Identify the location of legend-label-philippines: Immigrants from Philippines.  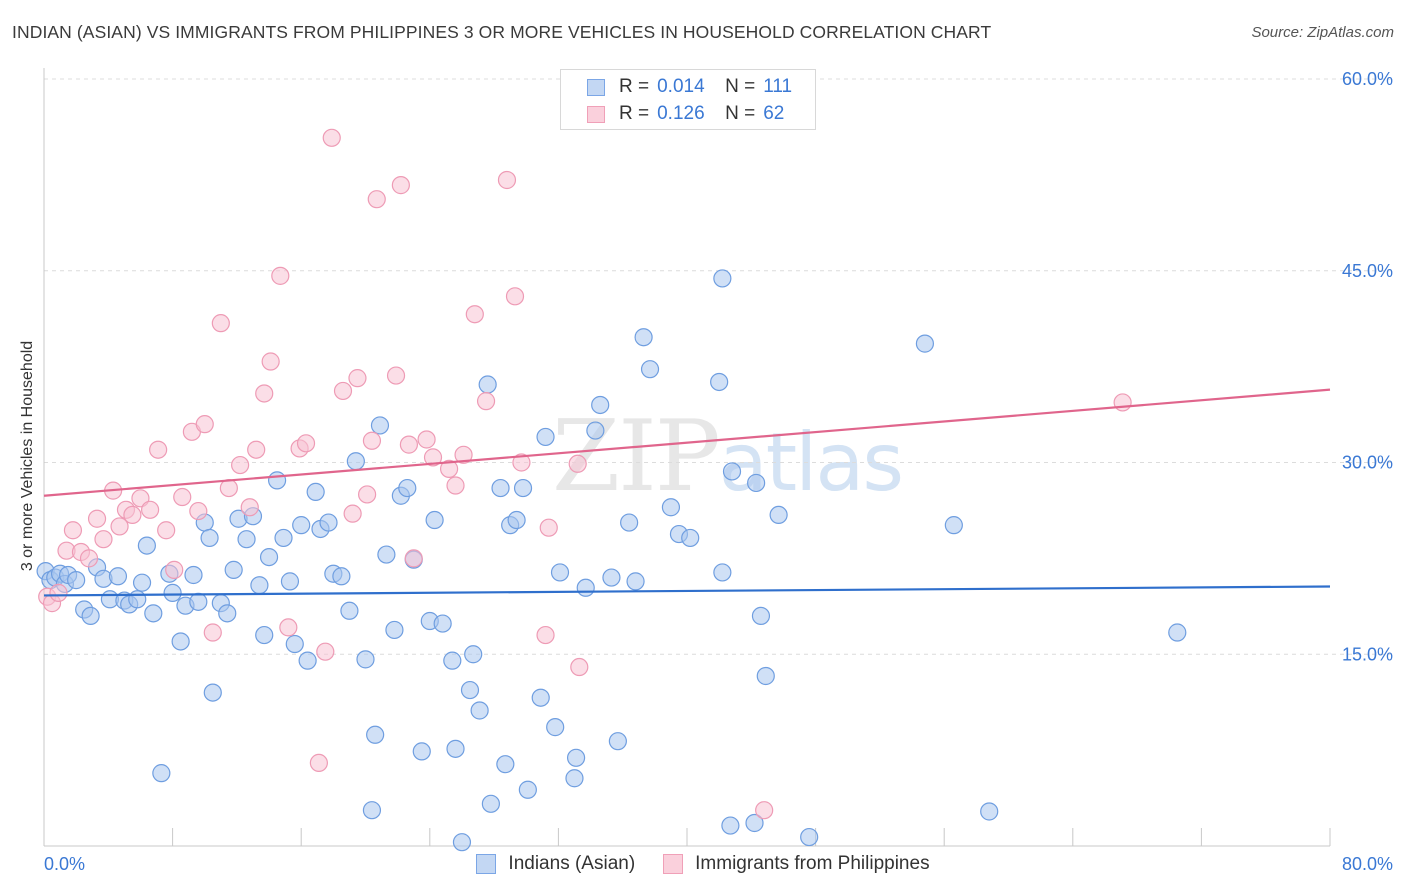
(812, 863).